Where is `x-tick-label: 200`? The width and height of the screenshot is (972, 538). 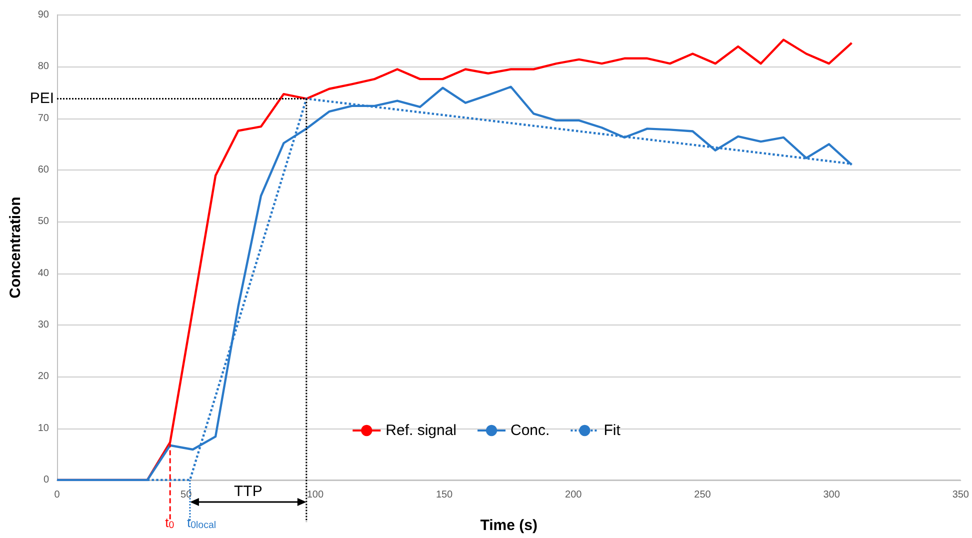 x-tick-label: 200 is located at coordinates (573, 495).